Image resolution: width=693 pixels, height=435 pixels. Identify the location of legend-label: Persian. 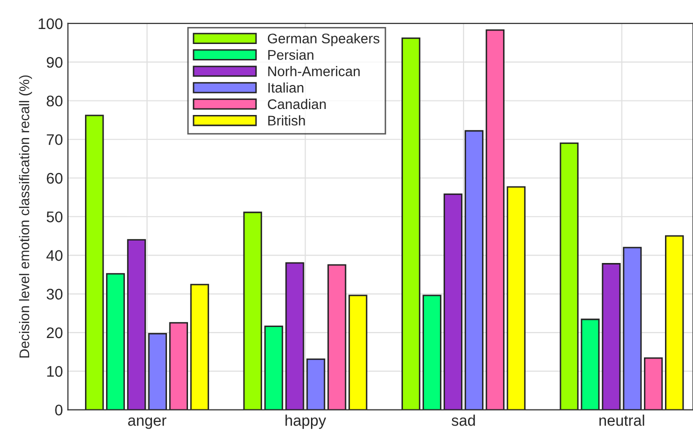
(291, 55).